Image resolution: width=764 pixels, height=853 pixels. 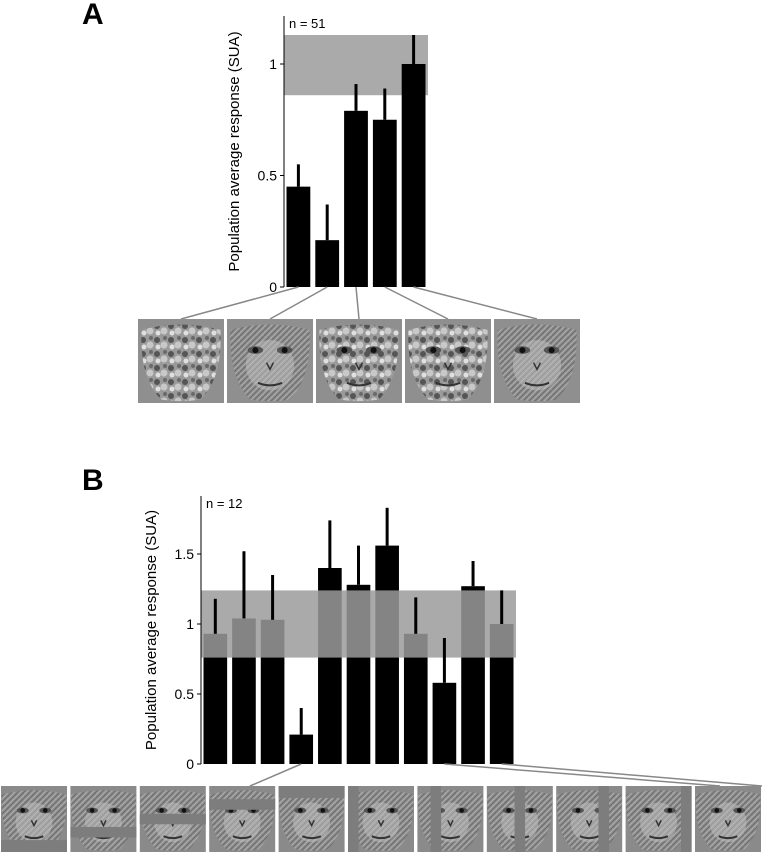 What do you see at coordinates (185, 554) in the screenshot?
I see `y-tick-label: 1.5` at bounding box center [185, 554].